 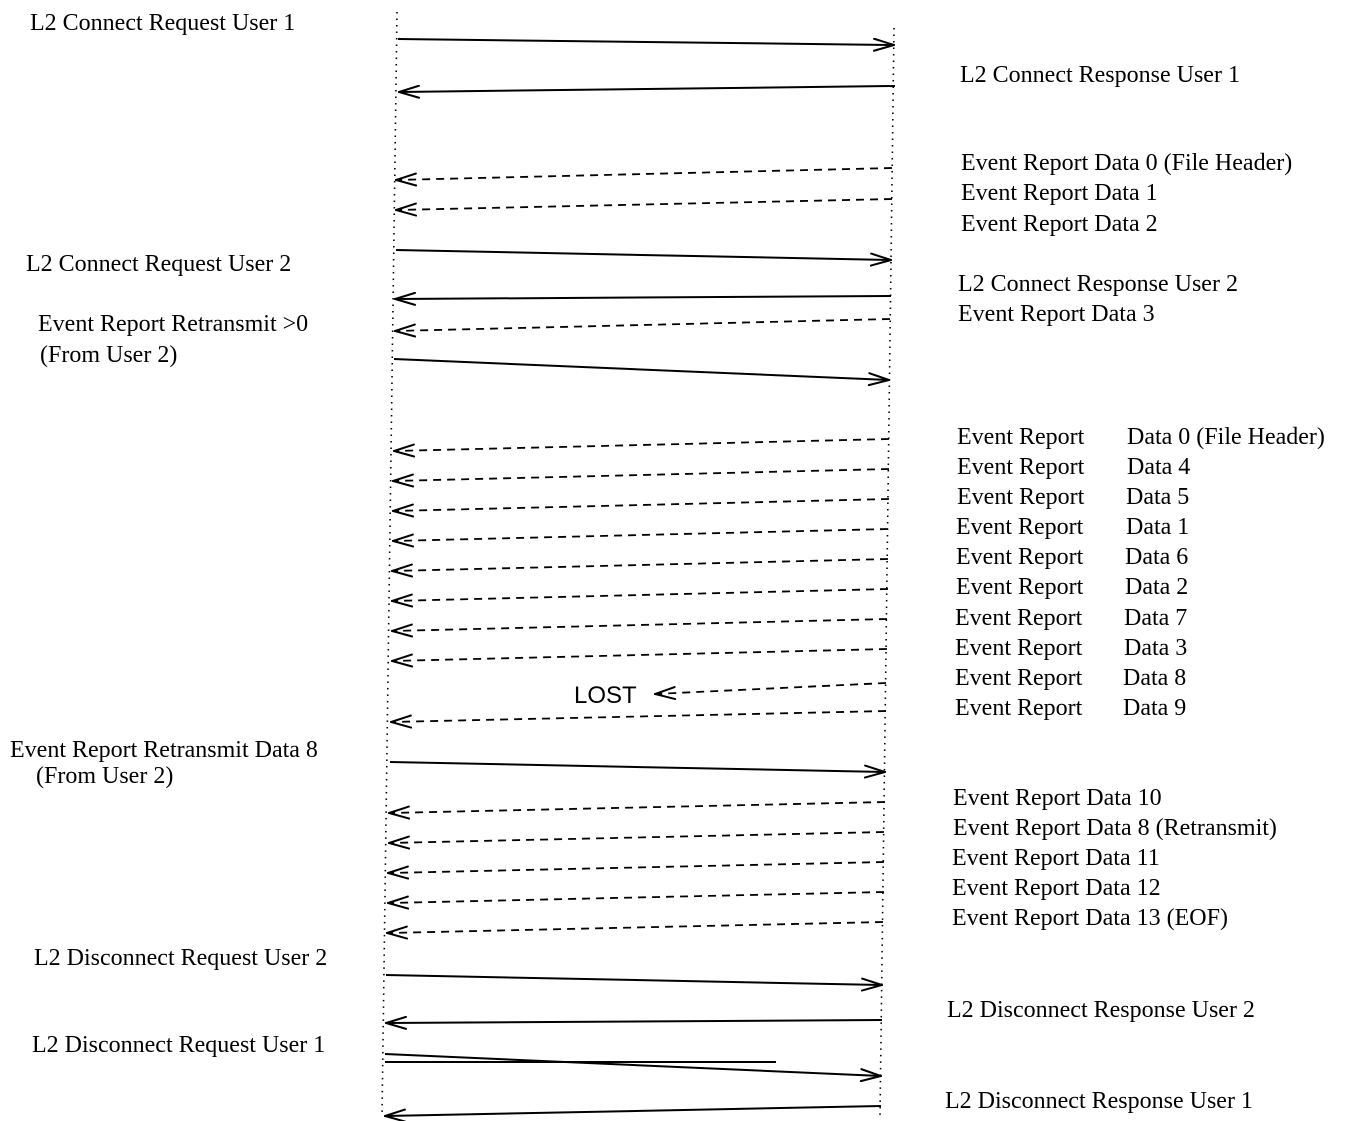 What do you see at coordinates (1100, 75) in the screenshot?
I see `right-label: L2 Connect Response User 1` at bounding box center [1100, 75].